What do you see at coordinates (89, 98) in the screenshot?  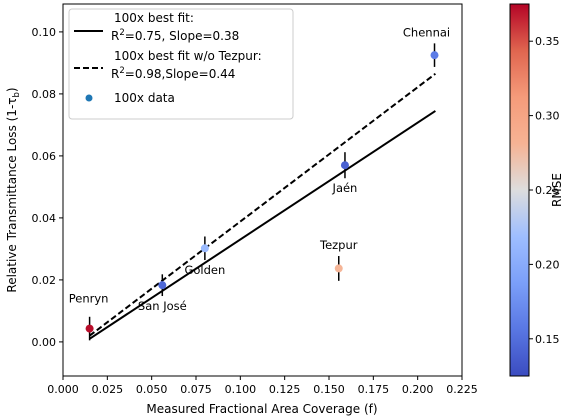 I see `legend-marker-sample` at bounding box center [89, 98].